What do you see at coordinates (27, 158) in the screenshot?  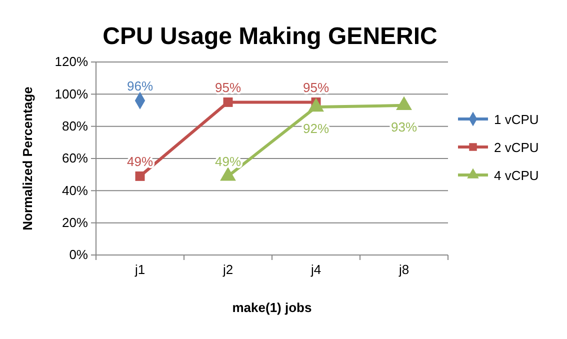 I see `y-axis-title: Normalized Percentage` at bounding box center [27, 158].